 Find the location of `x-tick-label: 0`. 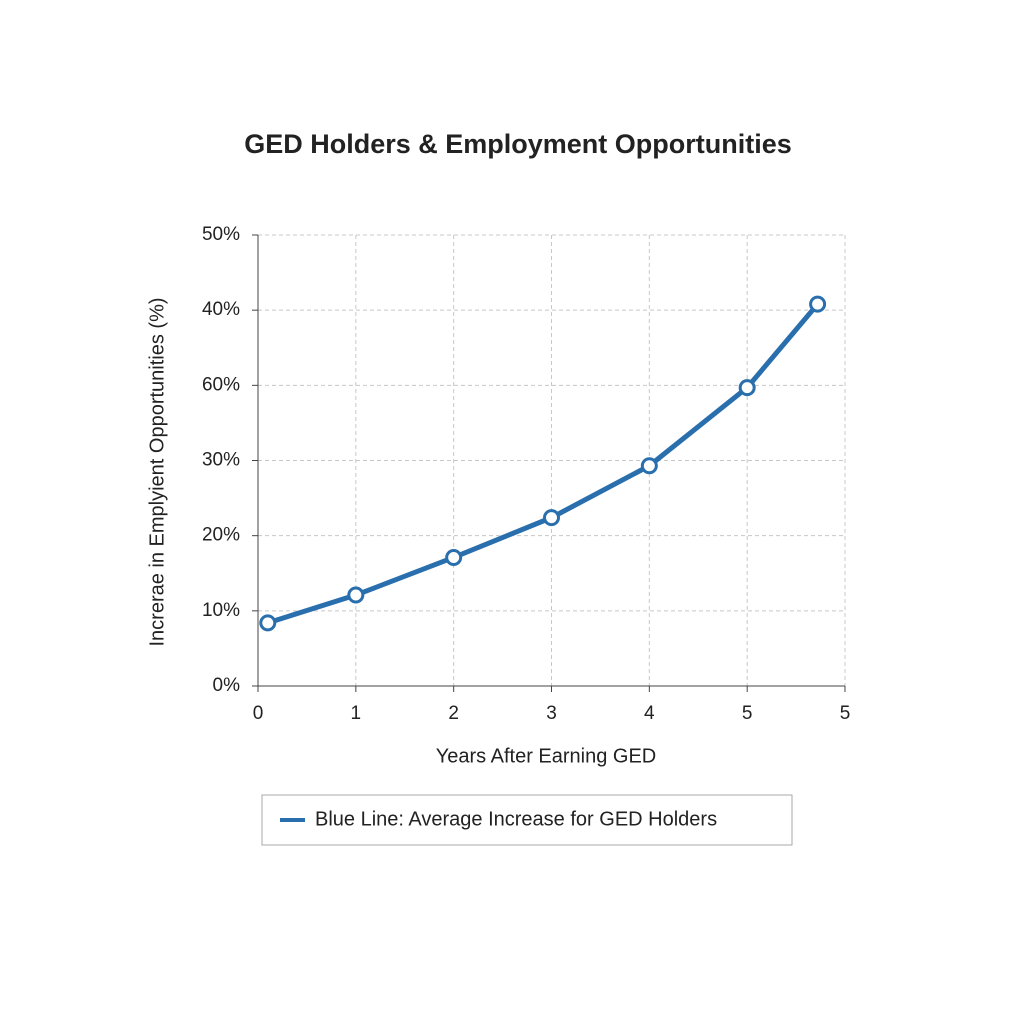

x-tick-label: 0 is located at coordinates (258, 713).